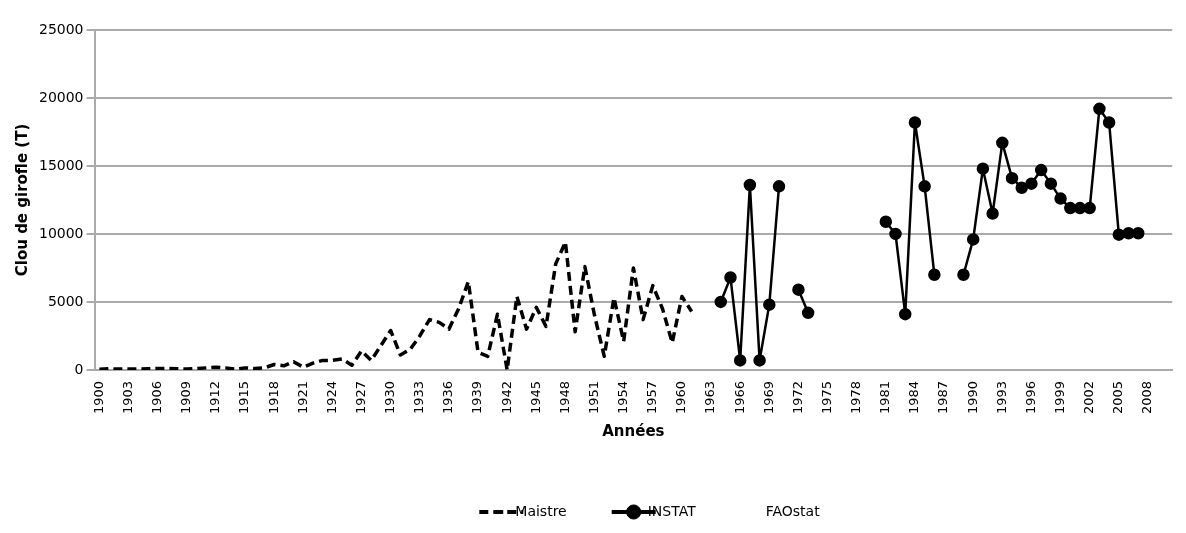 The height and width of the screenshot is (533, 1186). What do you see at coordinates (768, 397) in the screenshot?
I see `x-tick-label: 1969` at bounding box center [768, 397].